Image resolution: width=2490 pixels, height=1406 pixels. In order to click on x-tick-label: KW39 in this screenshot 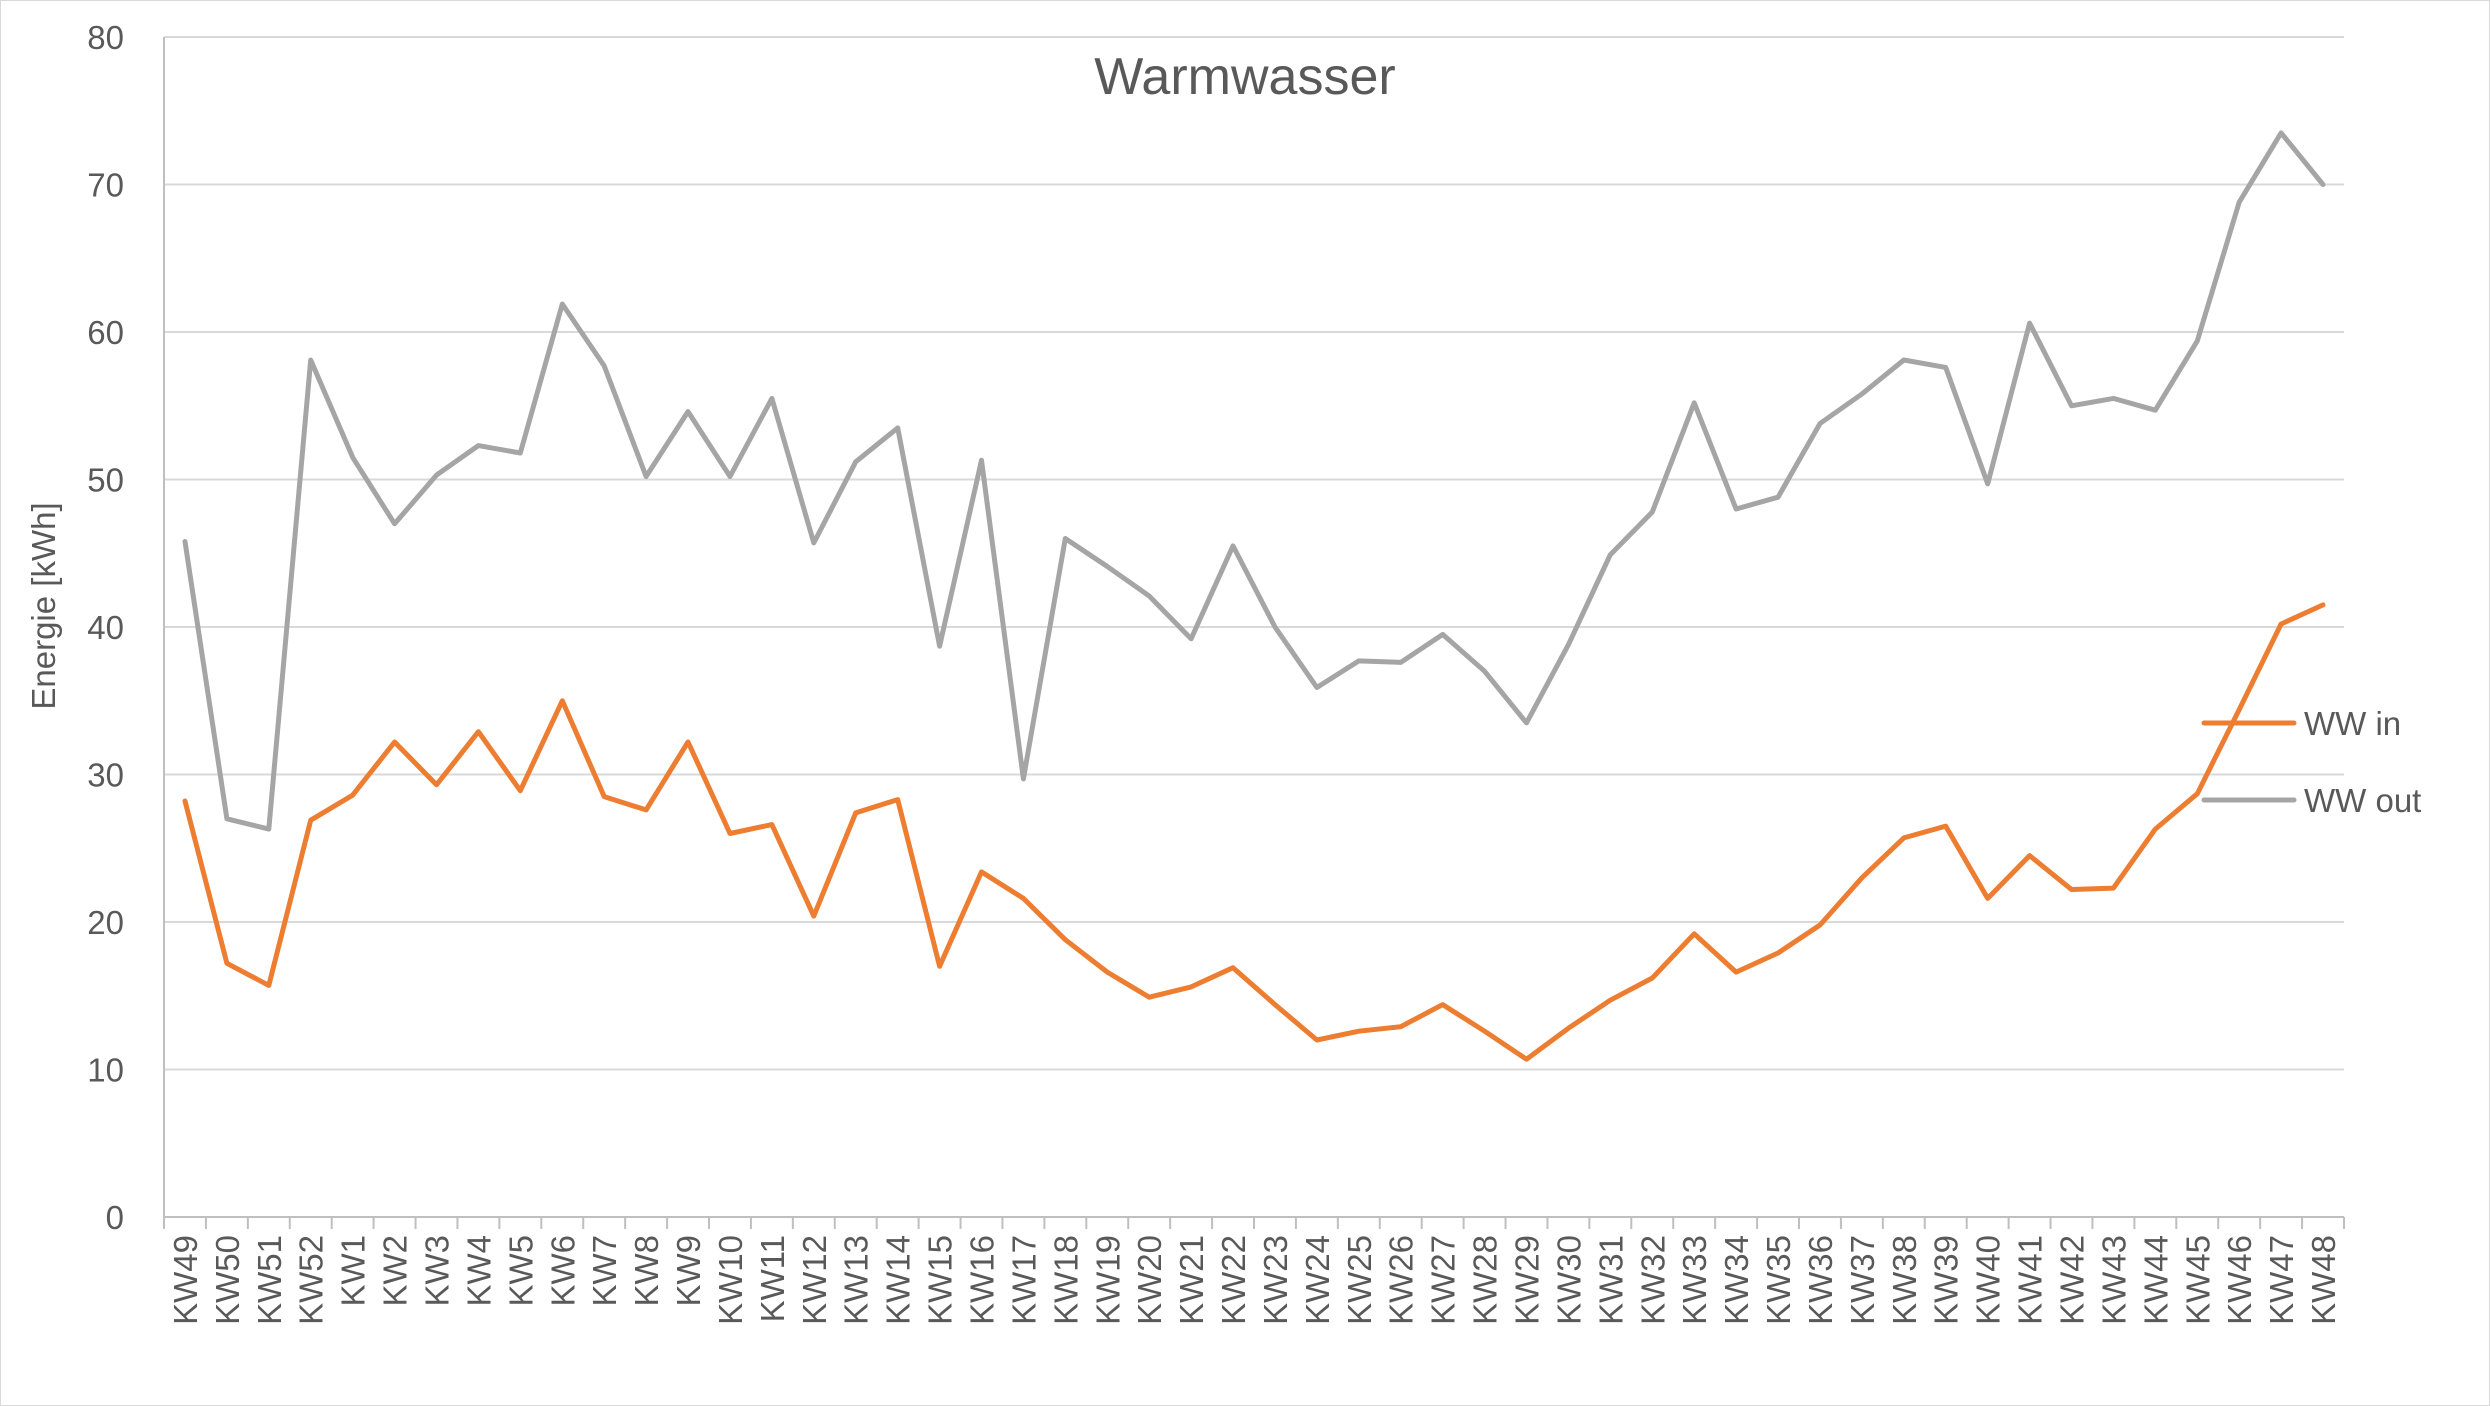, I will do `click(1946, 1280)`.